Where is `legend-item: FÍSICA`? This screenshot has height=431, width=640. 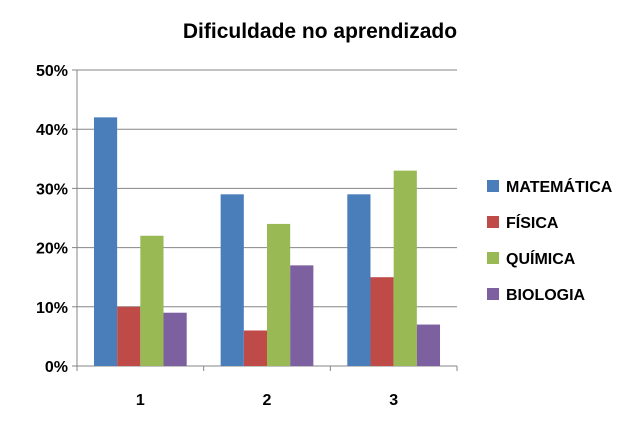 legend-item: FÍSICA is located at coordinates (523, 222).